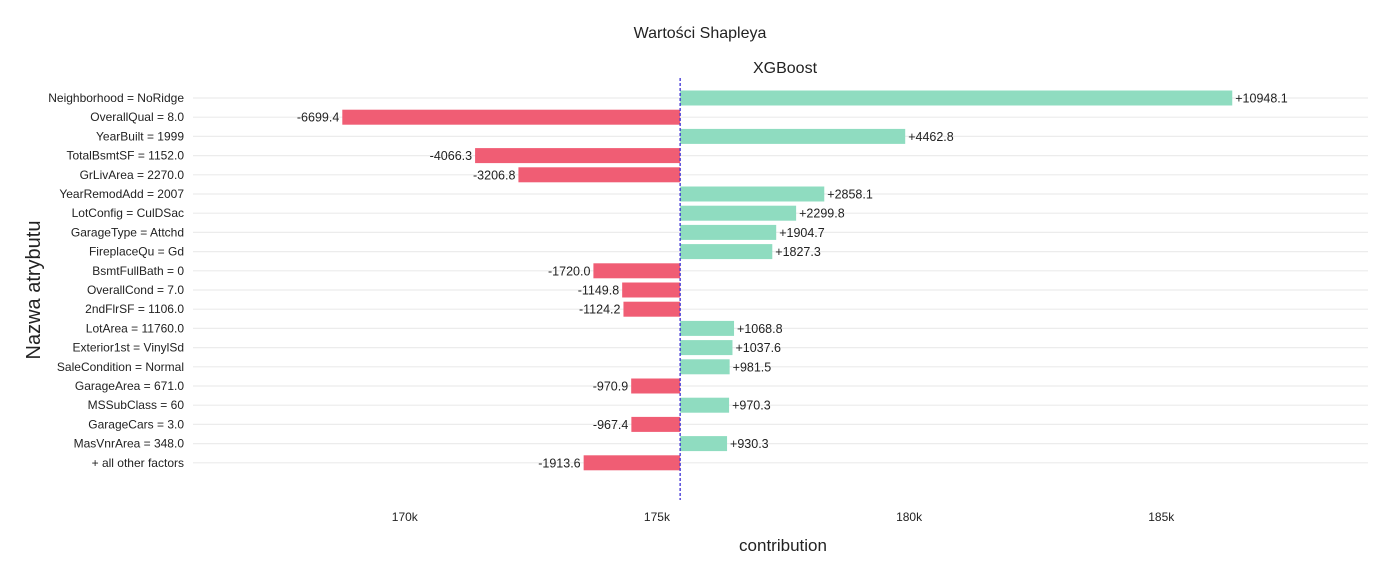 This screenshot has width=1400, height=573. Describe the element at coordinates (136, 252) in the screenshot. I see `category-label: FireplaceQu = Gd` at that location.